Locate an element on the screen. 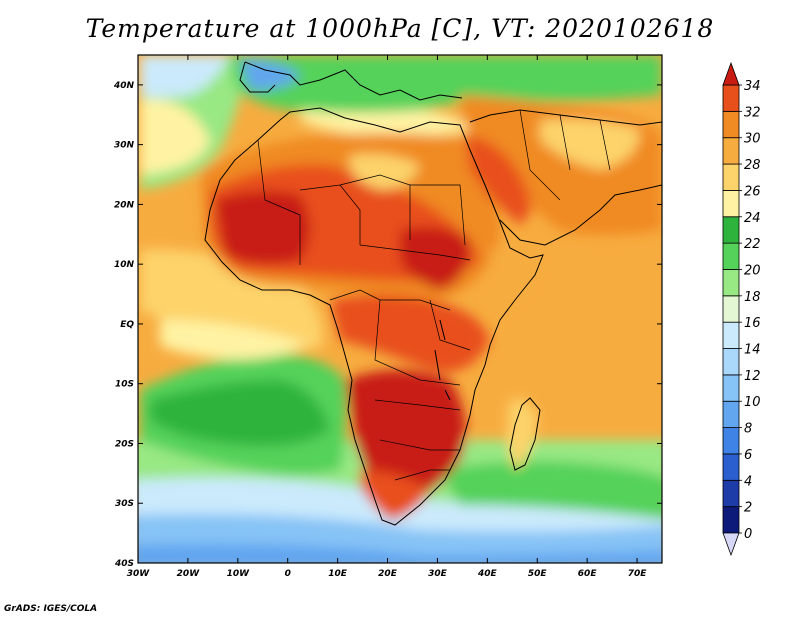 The image size is (800, 618). colorbar-label: 24 is located at coordinates (752, 218).